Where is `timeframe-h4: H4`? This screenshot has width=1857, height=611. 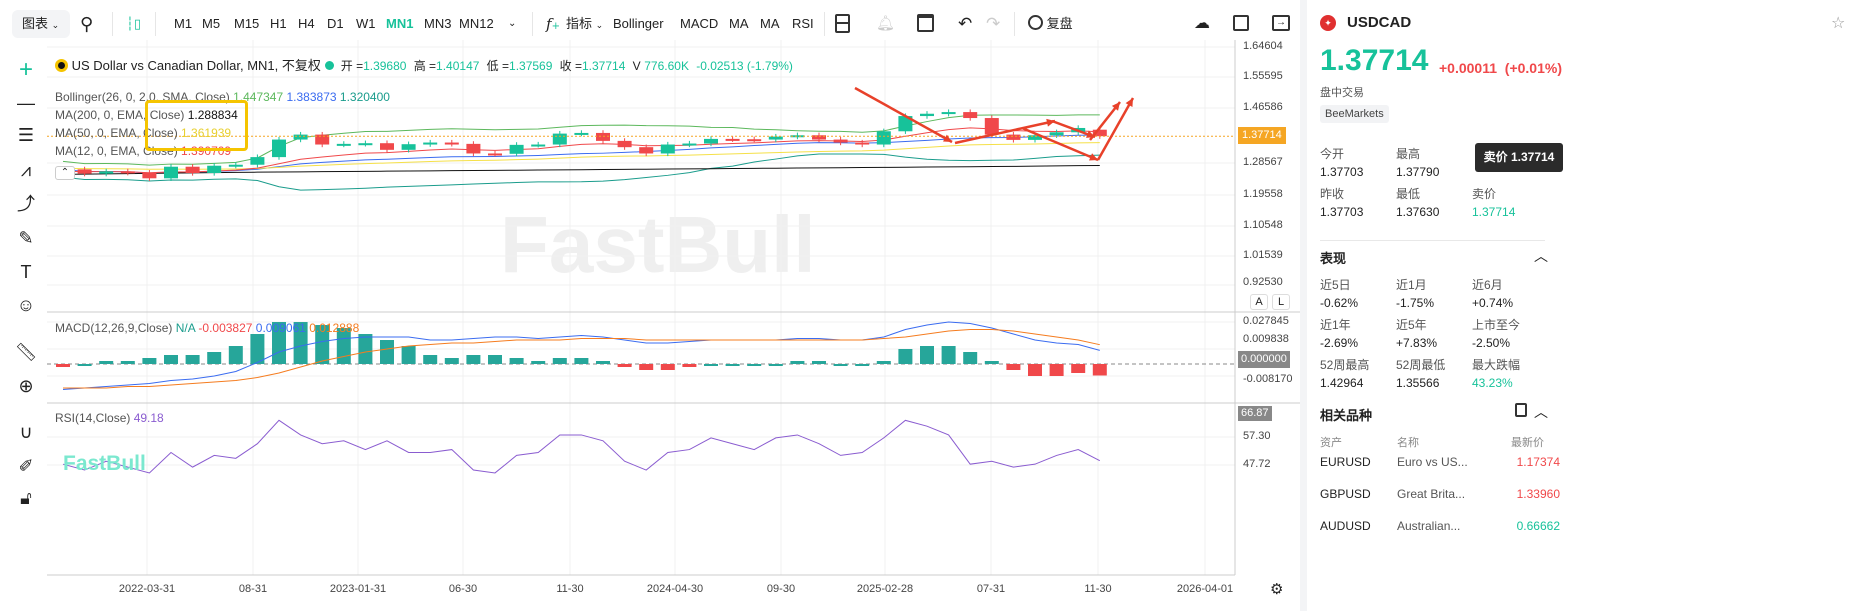 timeframe-h4: H4 is located at coordinates (306, 23).